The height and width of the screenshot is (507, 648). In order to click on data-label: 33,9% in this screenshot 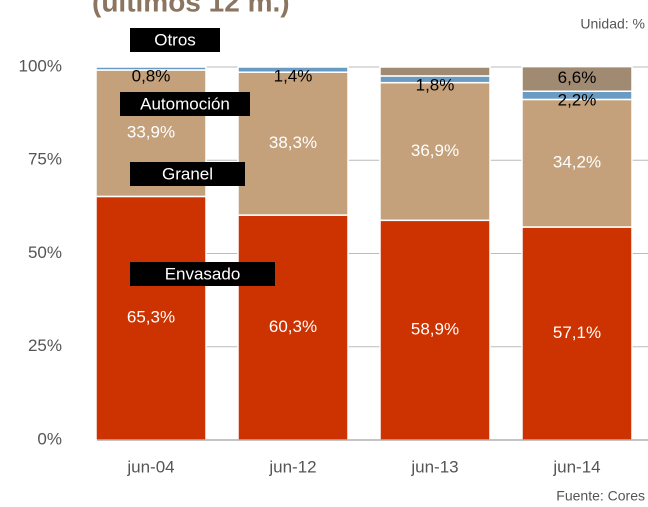, I will do `click(151, 132)`.